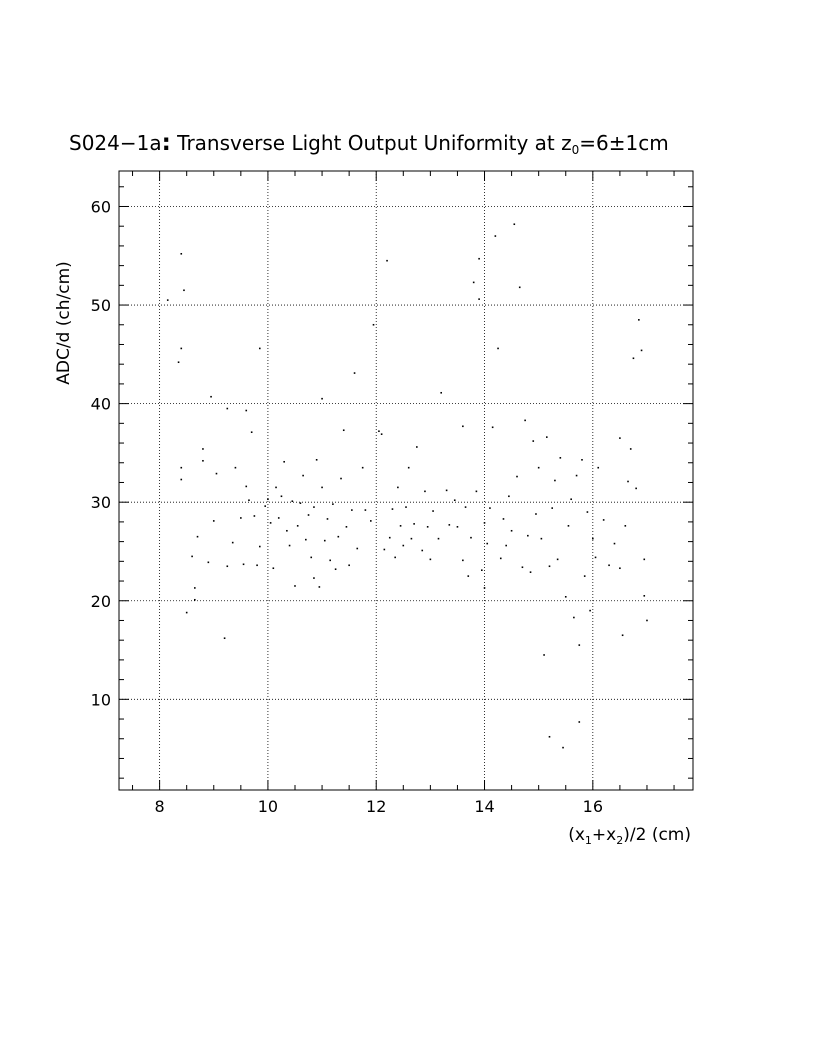 This screenshot has height=1056, width=816. What do you see at coordinates (101, 601) in the screenshot?
I see `y-tick-label: 20` at bounding box center [101, 601].